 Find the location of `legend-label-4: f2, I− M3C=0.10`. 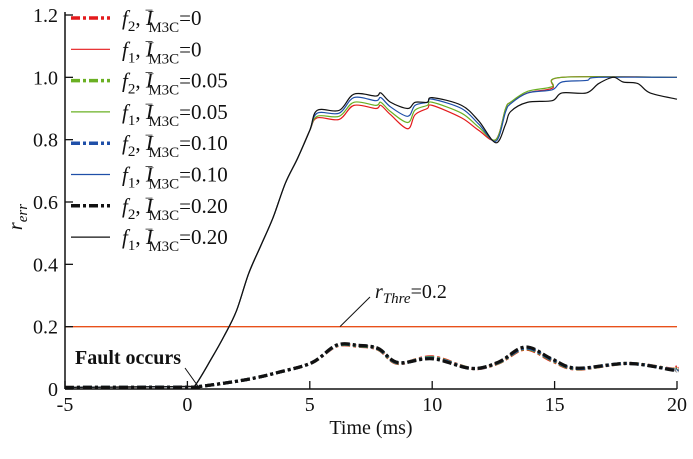

legend-label-4: f2, I− M3C=0.10 is located at coordinates (175, 144).